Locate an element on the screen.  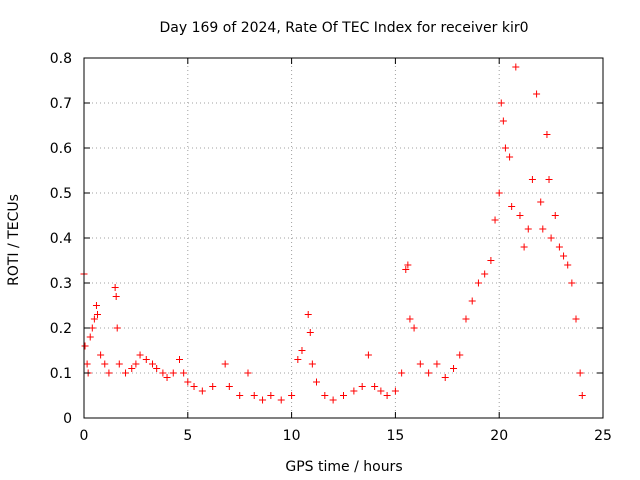
y-tick-label: 0.2 is located at coordinates (61, 329).